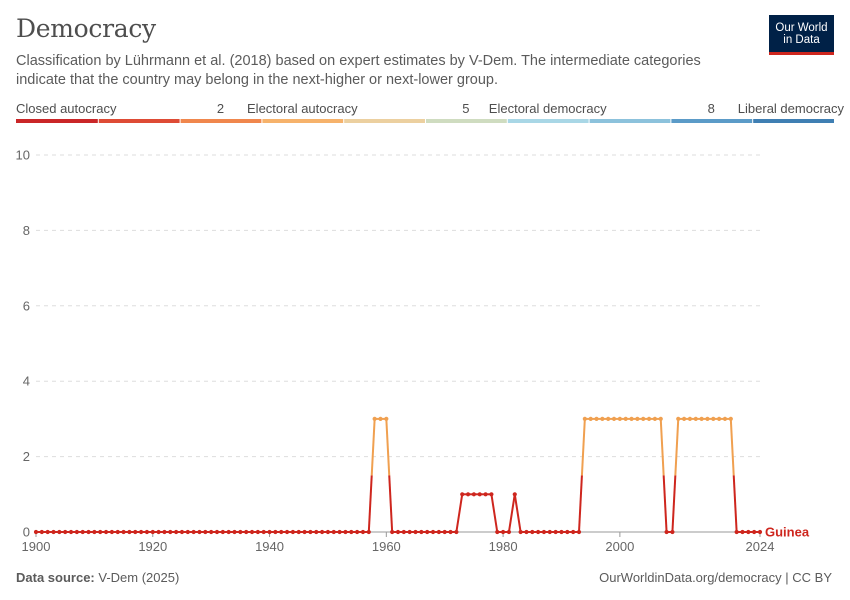  Describe the element at coordinates (139, 577) in the screenshot. I see `data-source-value: V-Dem (2025)` at that location.